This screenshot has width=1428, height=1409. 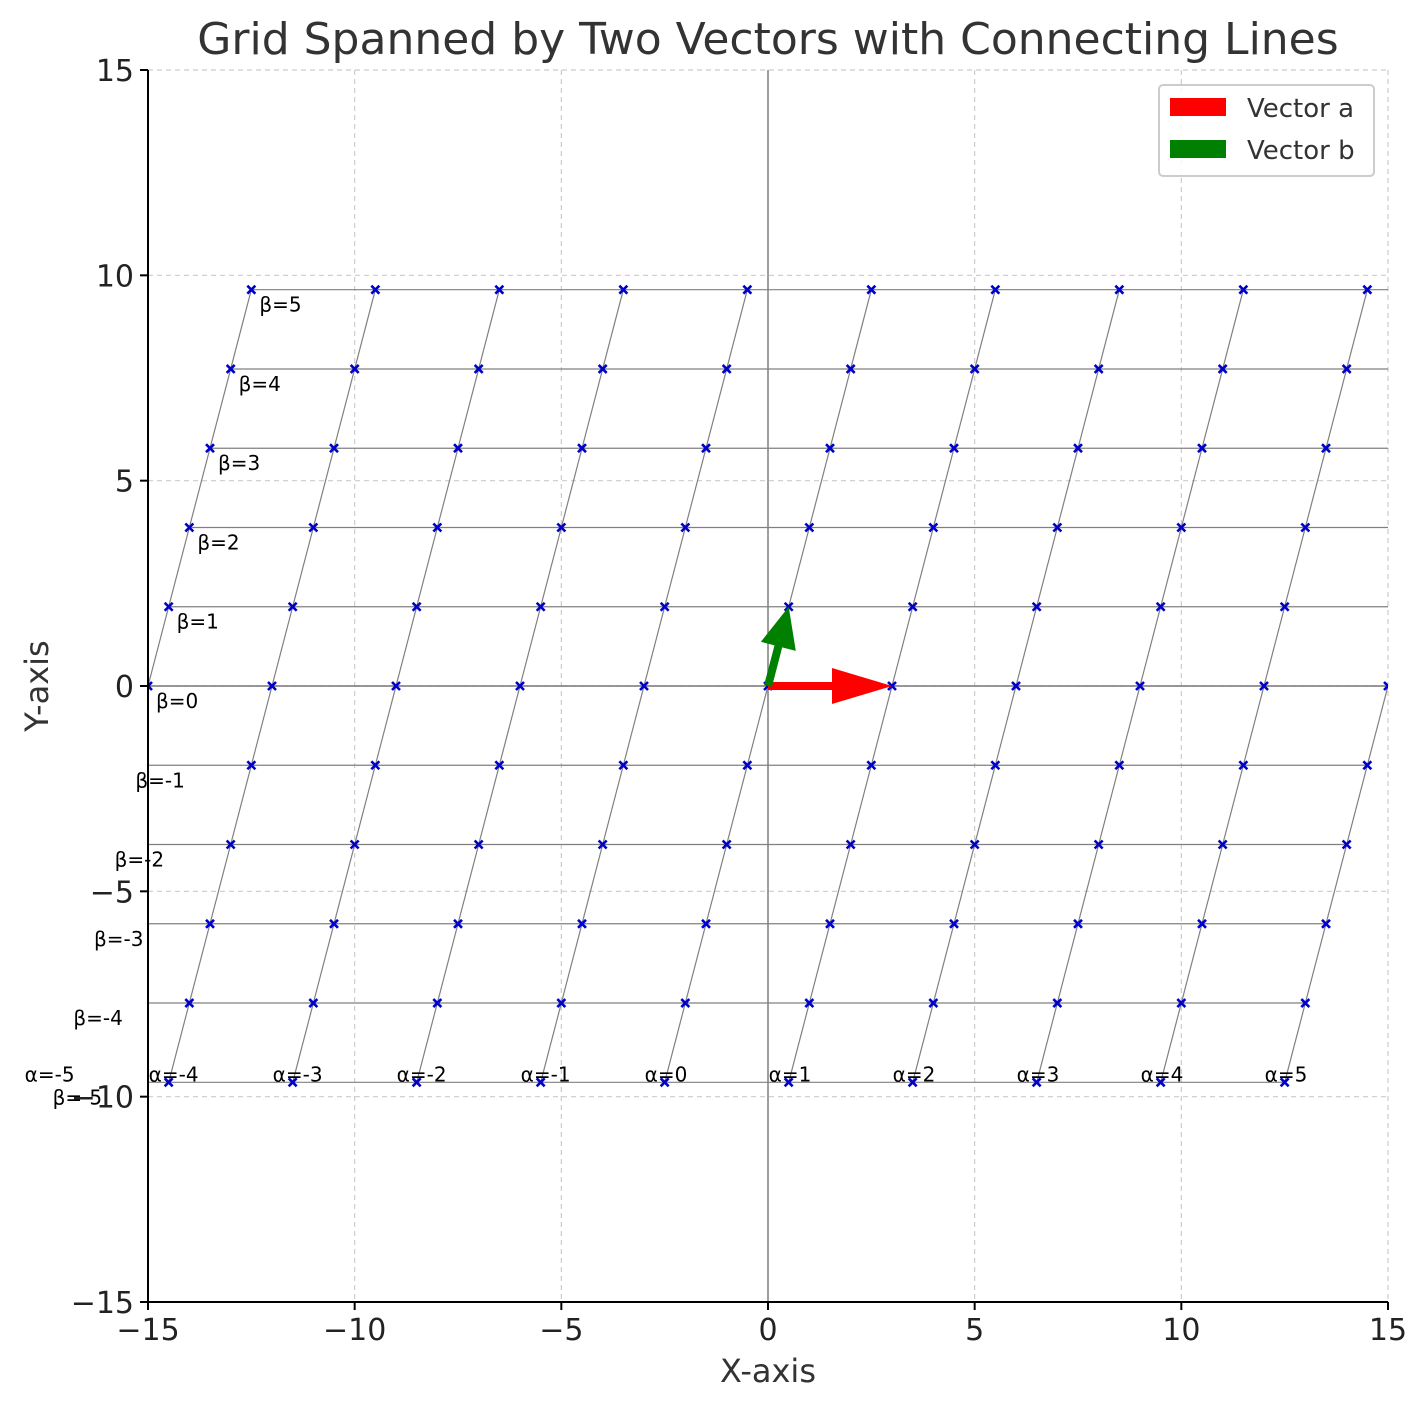 I want to click on alpha-label: α=0, so click(x=666, y=1074).